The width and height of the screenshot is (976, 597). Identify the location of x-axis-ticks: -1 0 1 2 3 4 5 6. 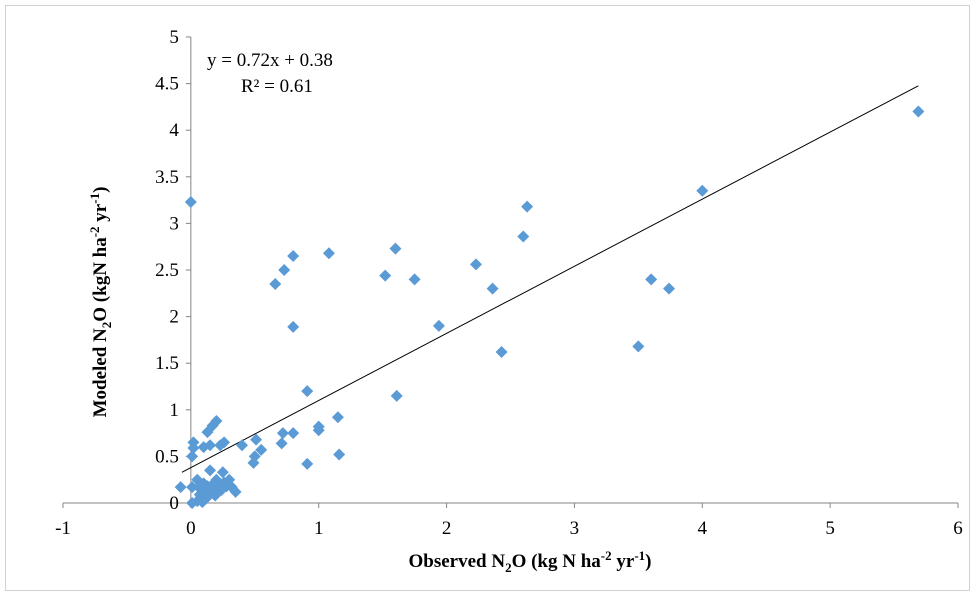
(509, 521).